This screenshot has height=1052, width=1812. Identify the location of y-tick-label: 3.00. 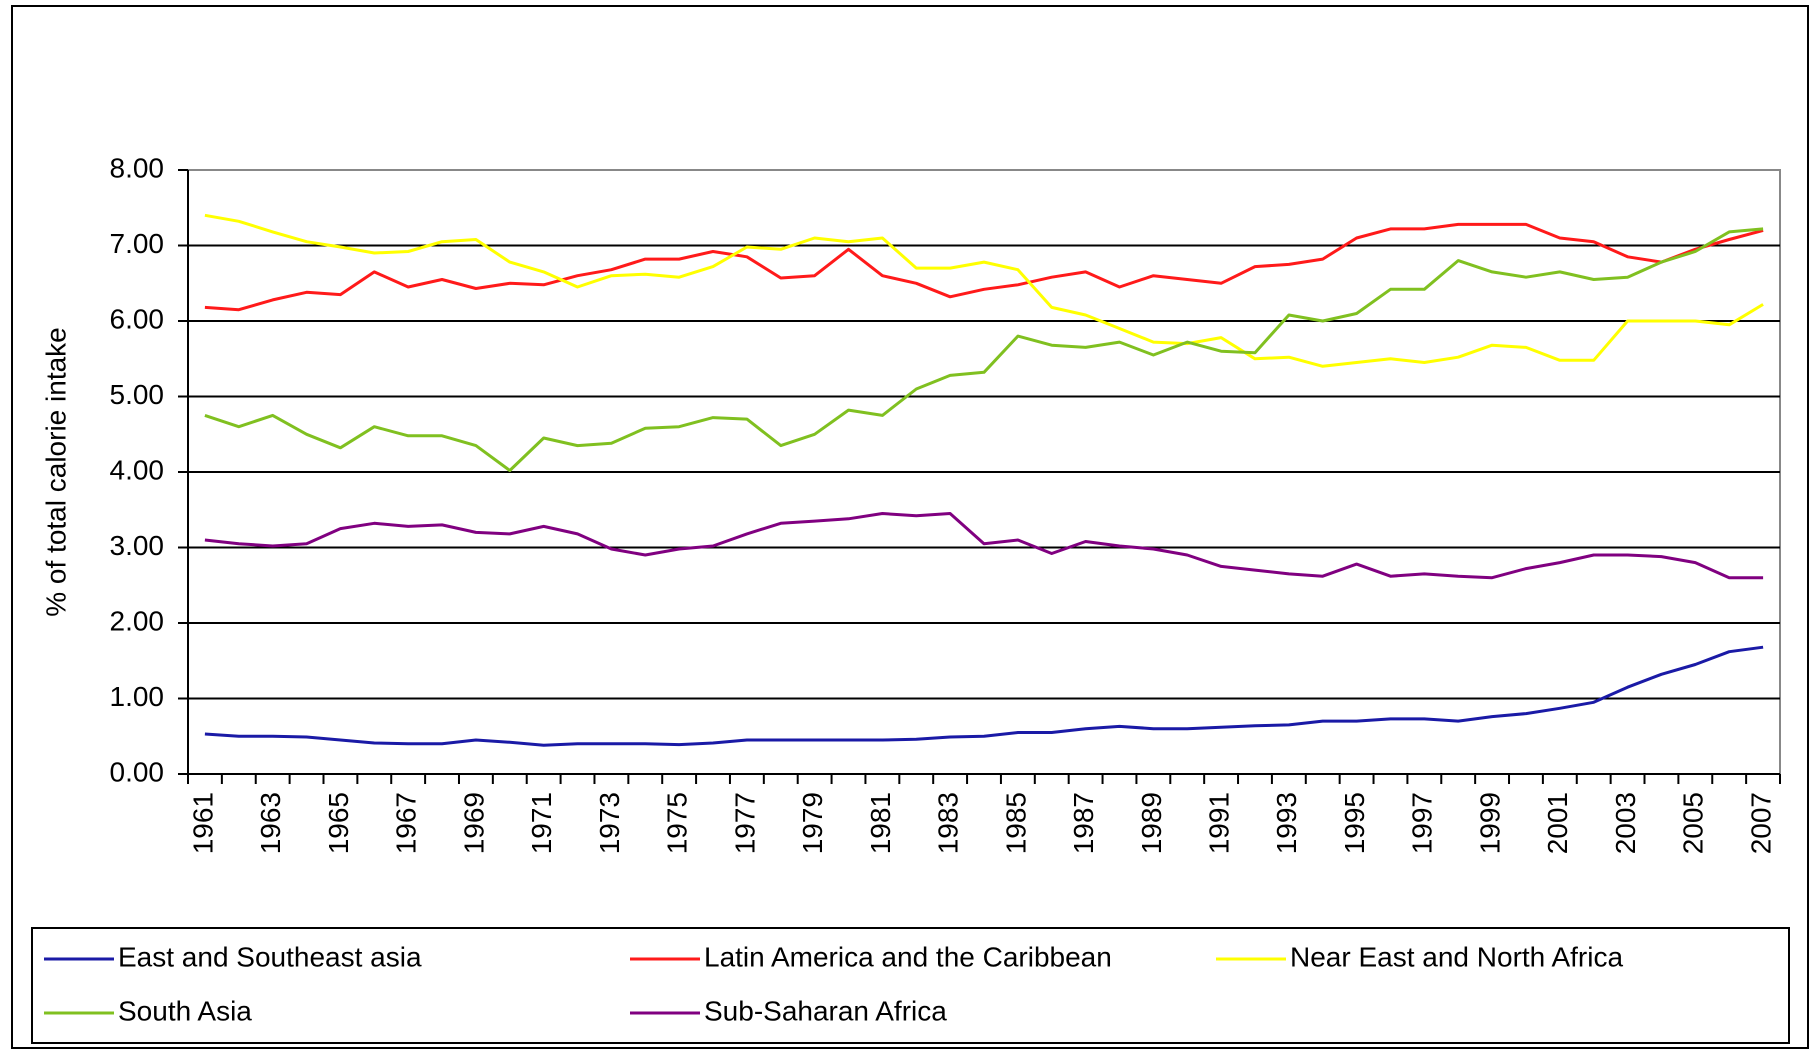
(137, 545).